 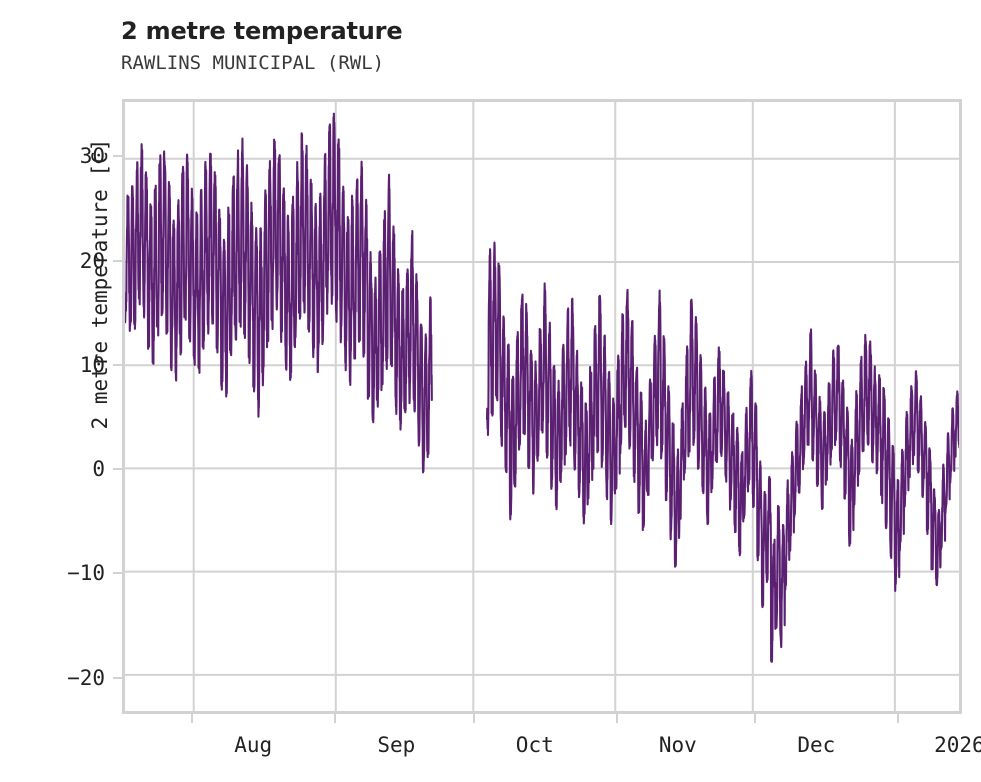 What do you see at coordinates (534, 745) in the screenshot?
I see `x-tick-label: Oct` at bounding box center [534, 745].